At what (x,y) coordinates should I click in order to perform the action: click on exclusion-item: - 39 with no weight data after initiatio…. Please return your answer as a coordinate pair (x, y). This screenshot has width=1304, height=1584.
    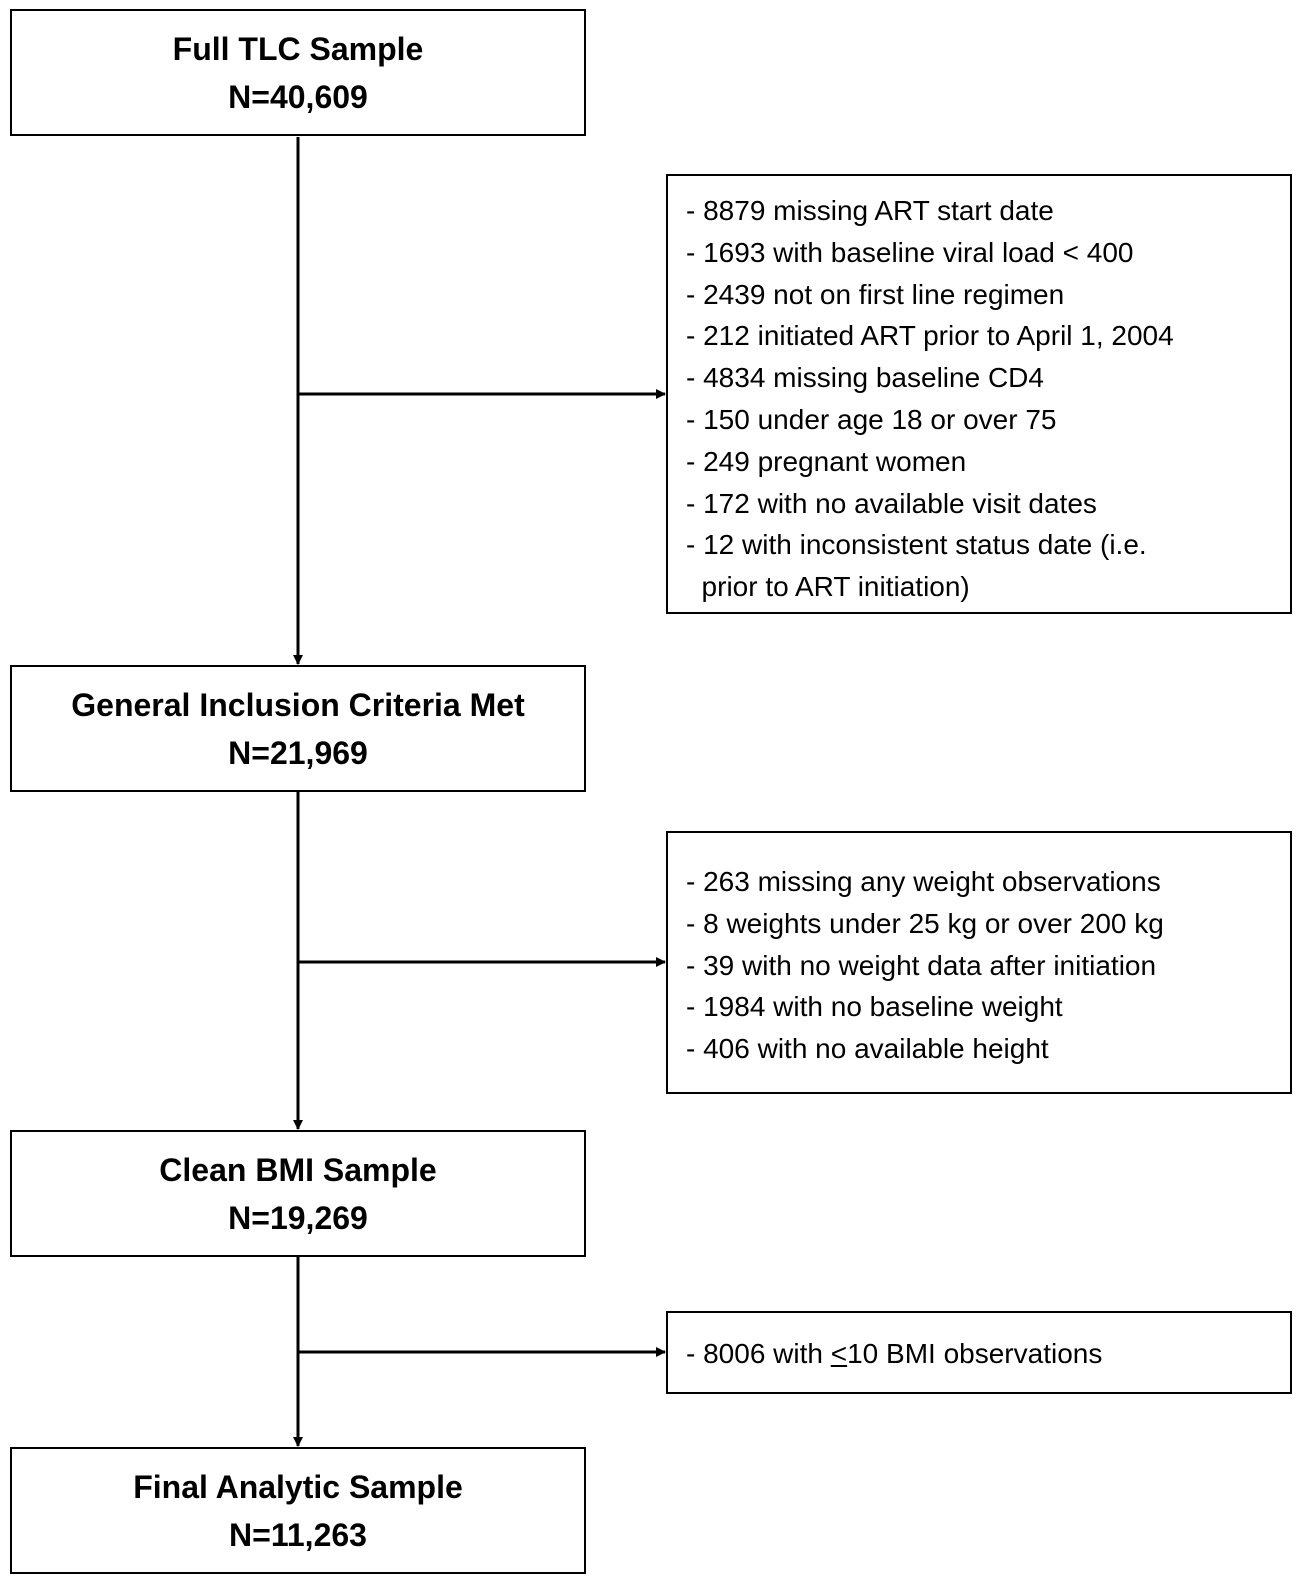
    Looking at the image, I should click on (921, 965).